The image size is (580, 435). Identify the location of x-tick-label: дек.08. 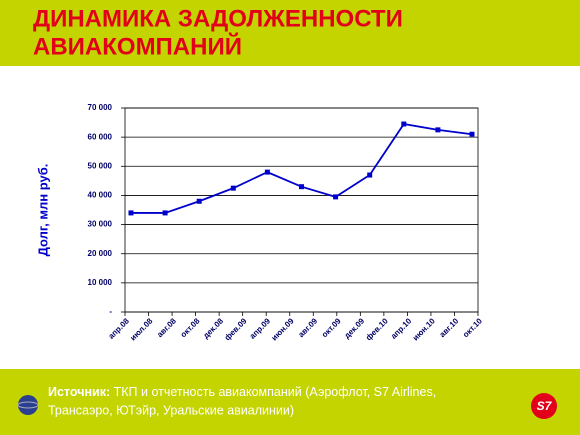
(213, 328).